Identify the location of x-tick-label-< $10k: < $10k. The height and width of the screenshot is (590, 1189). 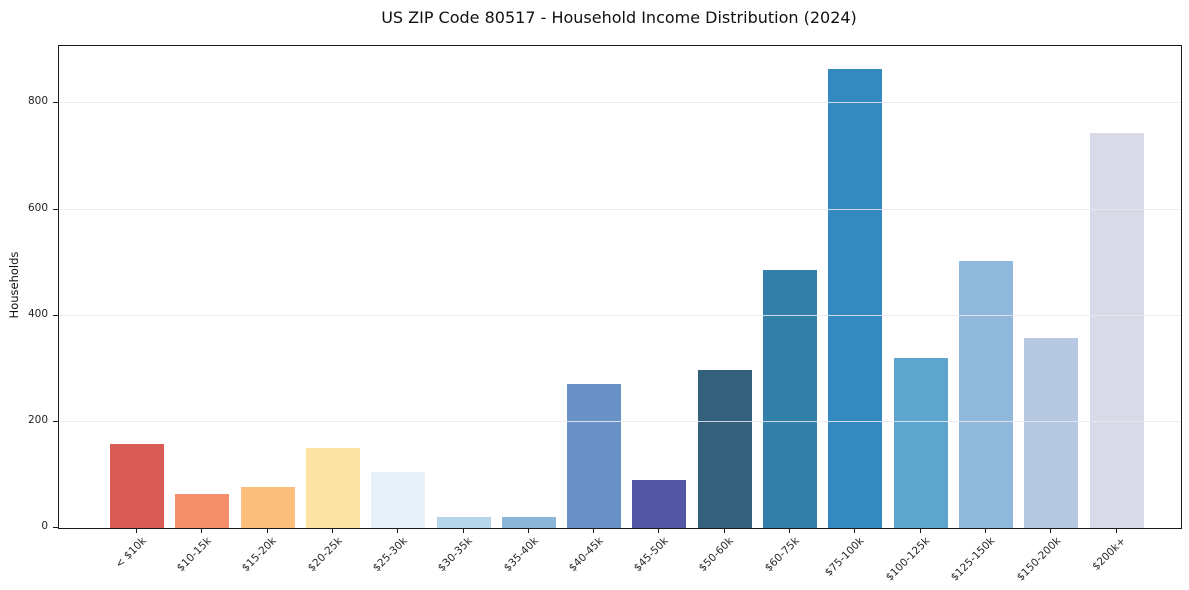
(130, 553).